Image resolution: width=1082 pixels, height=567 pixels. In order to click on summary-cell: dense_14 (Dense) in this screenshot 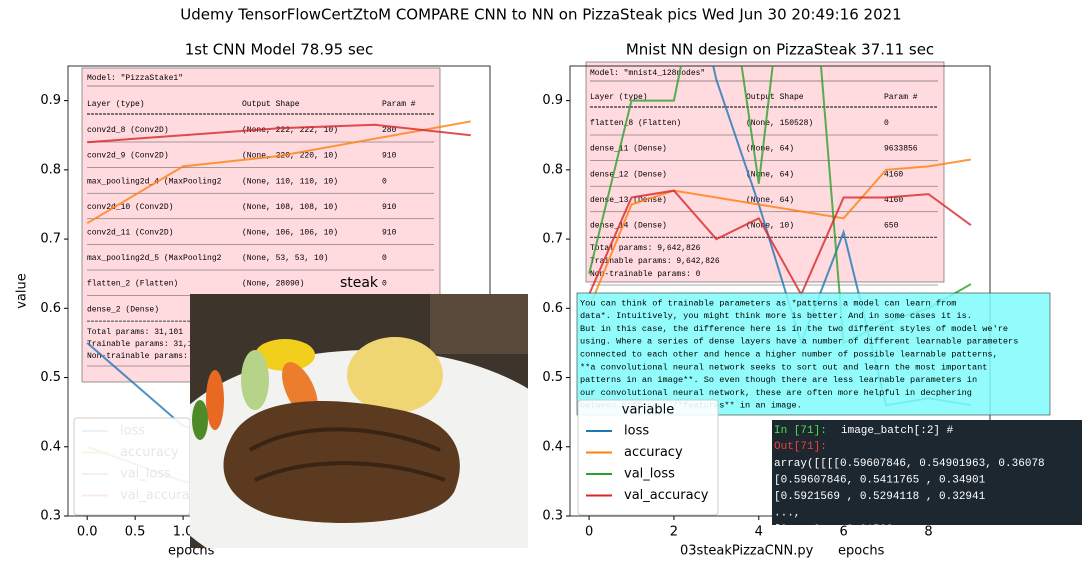, I will do `click(628, 226)`.